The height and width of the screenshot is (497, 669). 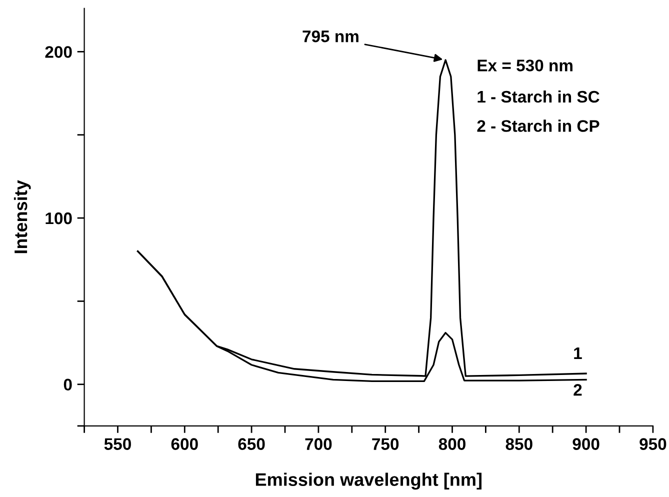 What do you see at coordinates (578, 353) in the screenshot?
I see `series-label: 1` at bounding box center [578, 353].